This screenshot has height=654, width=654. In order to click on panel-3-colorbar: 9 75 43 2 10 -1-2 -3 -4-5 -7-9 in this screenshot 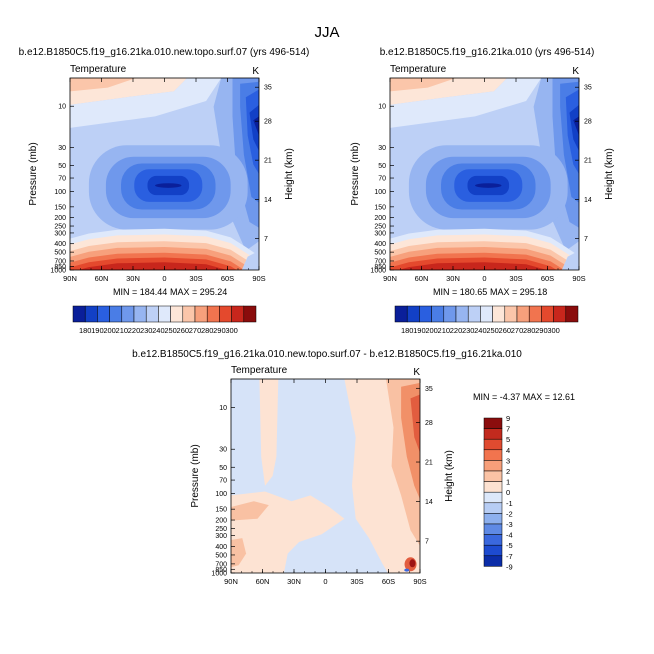, I will do `click(498, 492)`.